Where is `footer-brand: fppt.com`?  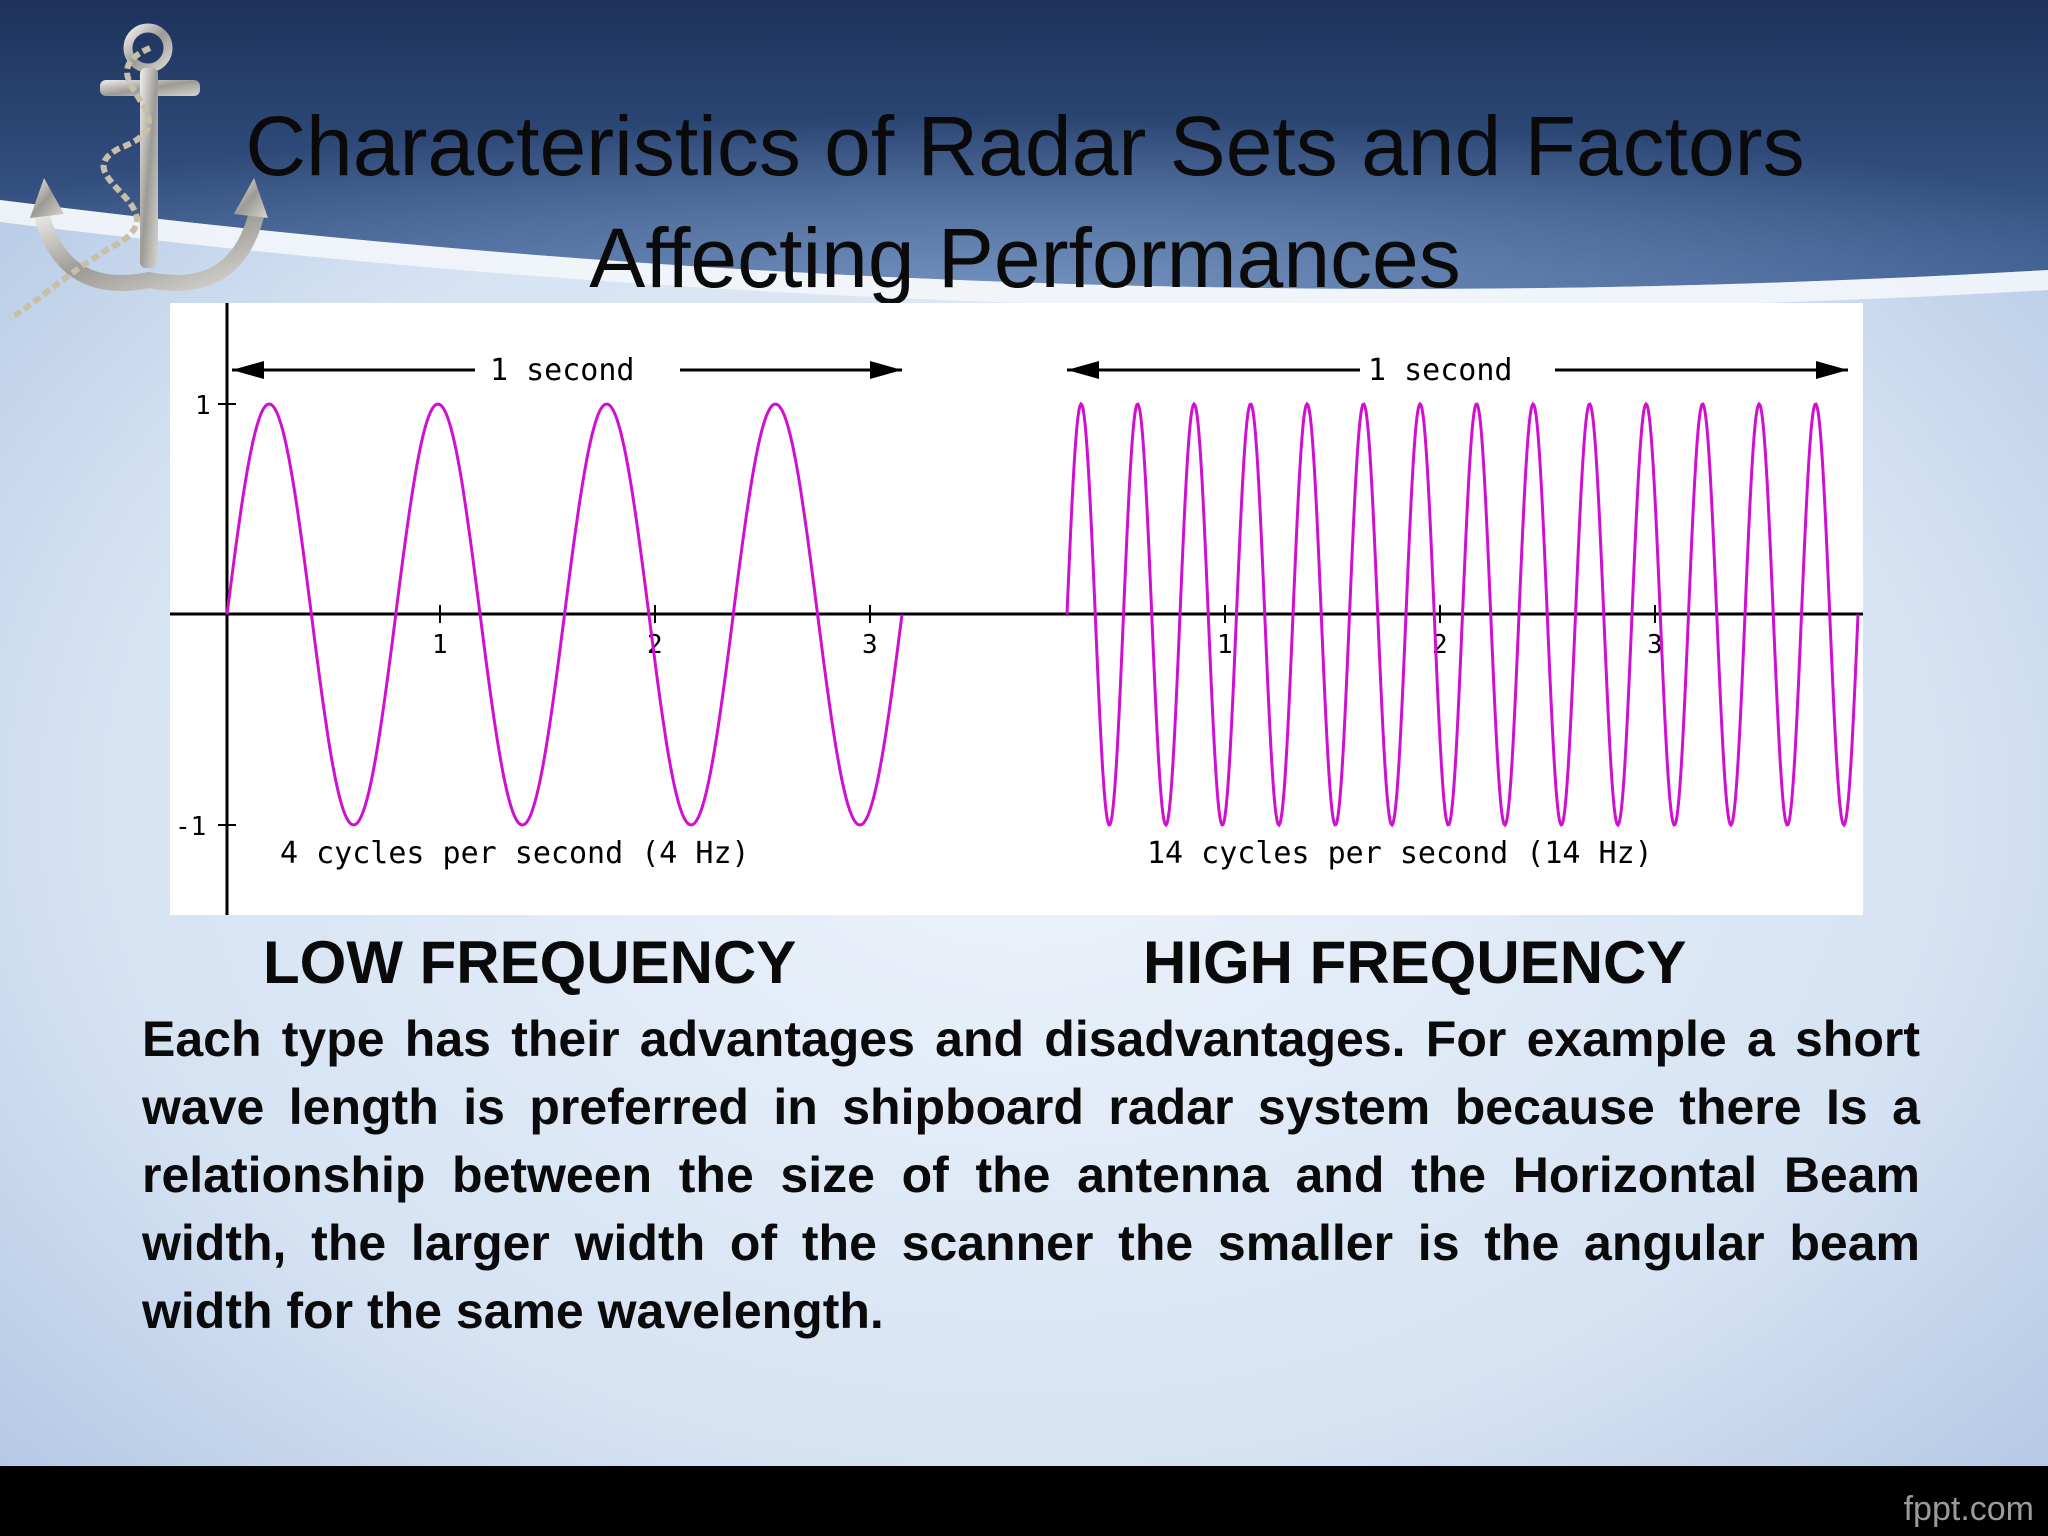
footer-brand: fppt.com is located at coordinates (1968, 1509).